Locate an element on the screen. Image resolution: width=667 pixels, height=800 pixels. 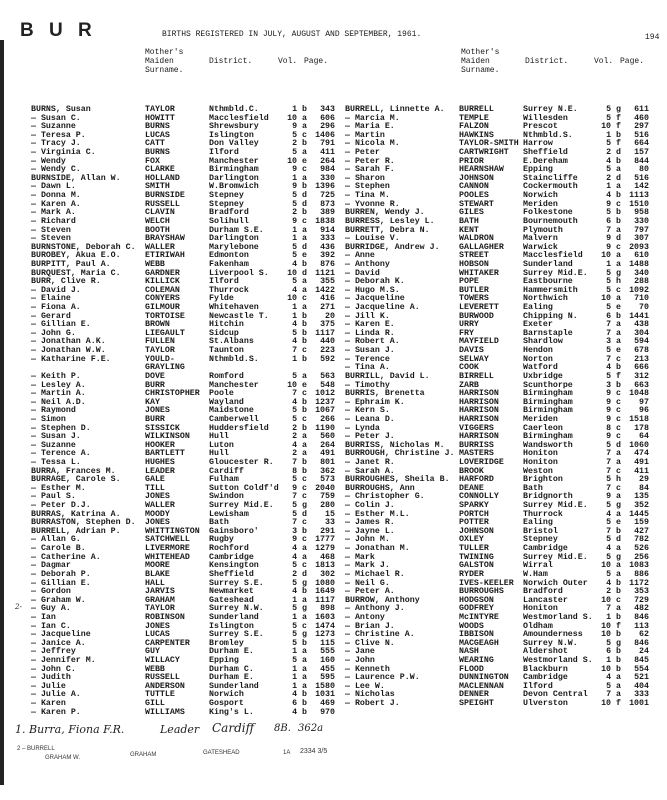
index-entry-row: — Christine A. IBBISON Amounderness 10 b 62 is located at coordinates (498, 635).